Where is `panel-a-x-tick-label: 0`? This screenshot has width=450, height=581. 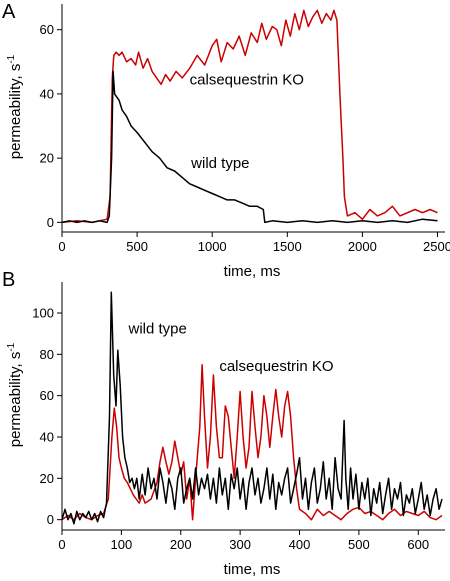 panel-a-x-tick-label: 0 is located at coordinates (61, 246).